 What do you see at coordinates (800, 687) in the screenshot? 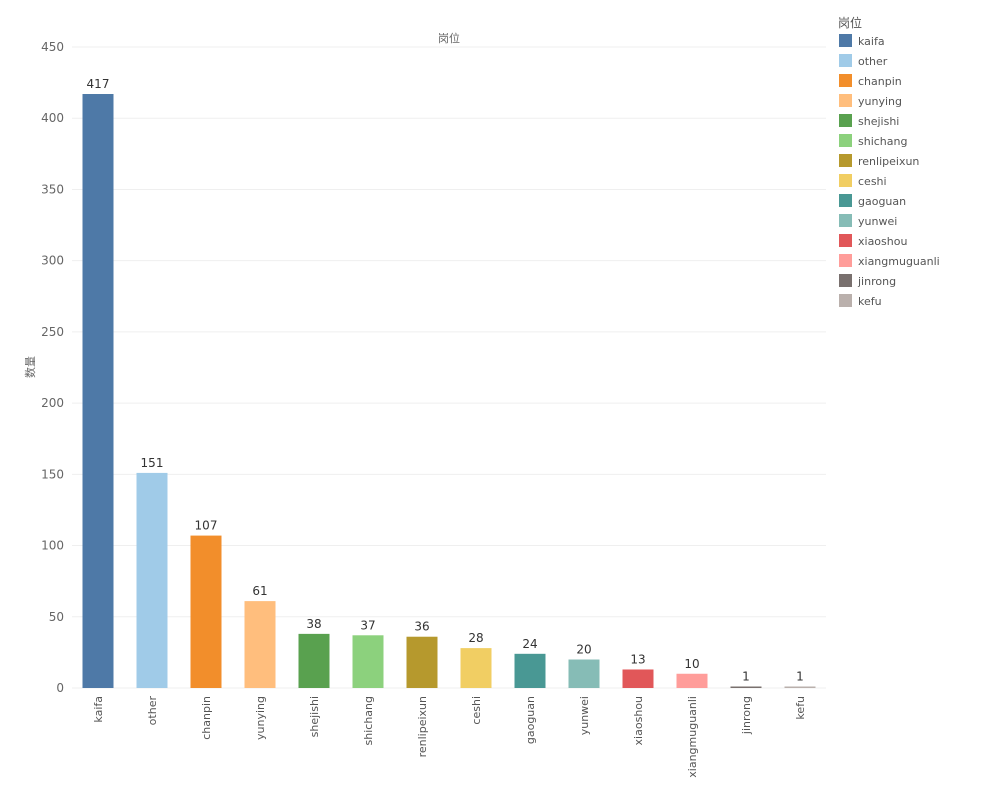
I see `bar-kefu` at bounding box center [800, 687].